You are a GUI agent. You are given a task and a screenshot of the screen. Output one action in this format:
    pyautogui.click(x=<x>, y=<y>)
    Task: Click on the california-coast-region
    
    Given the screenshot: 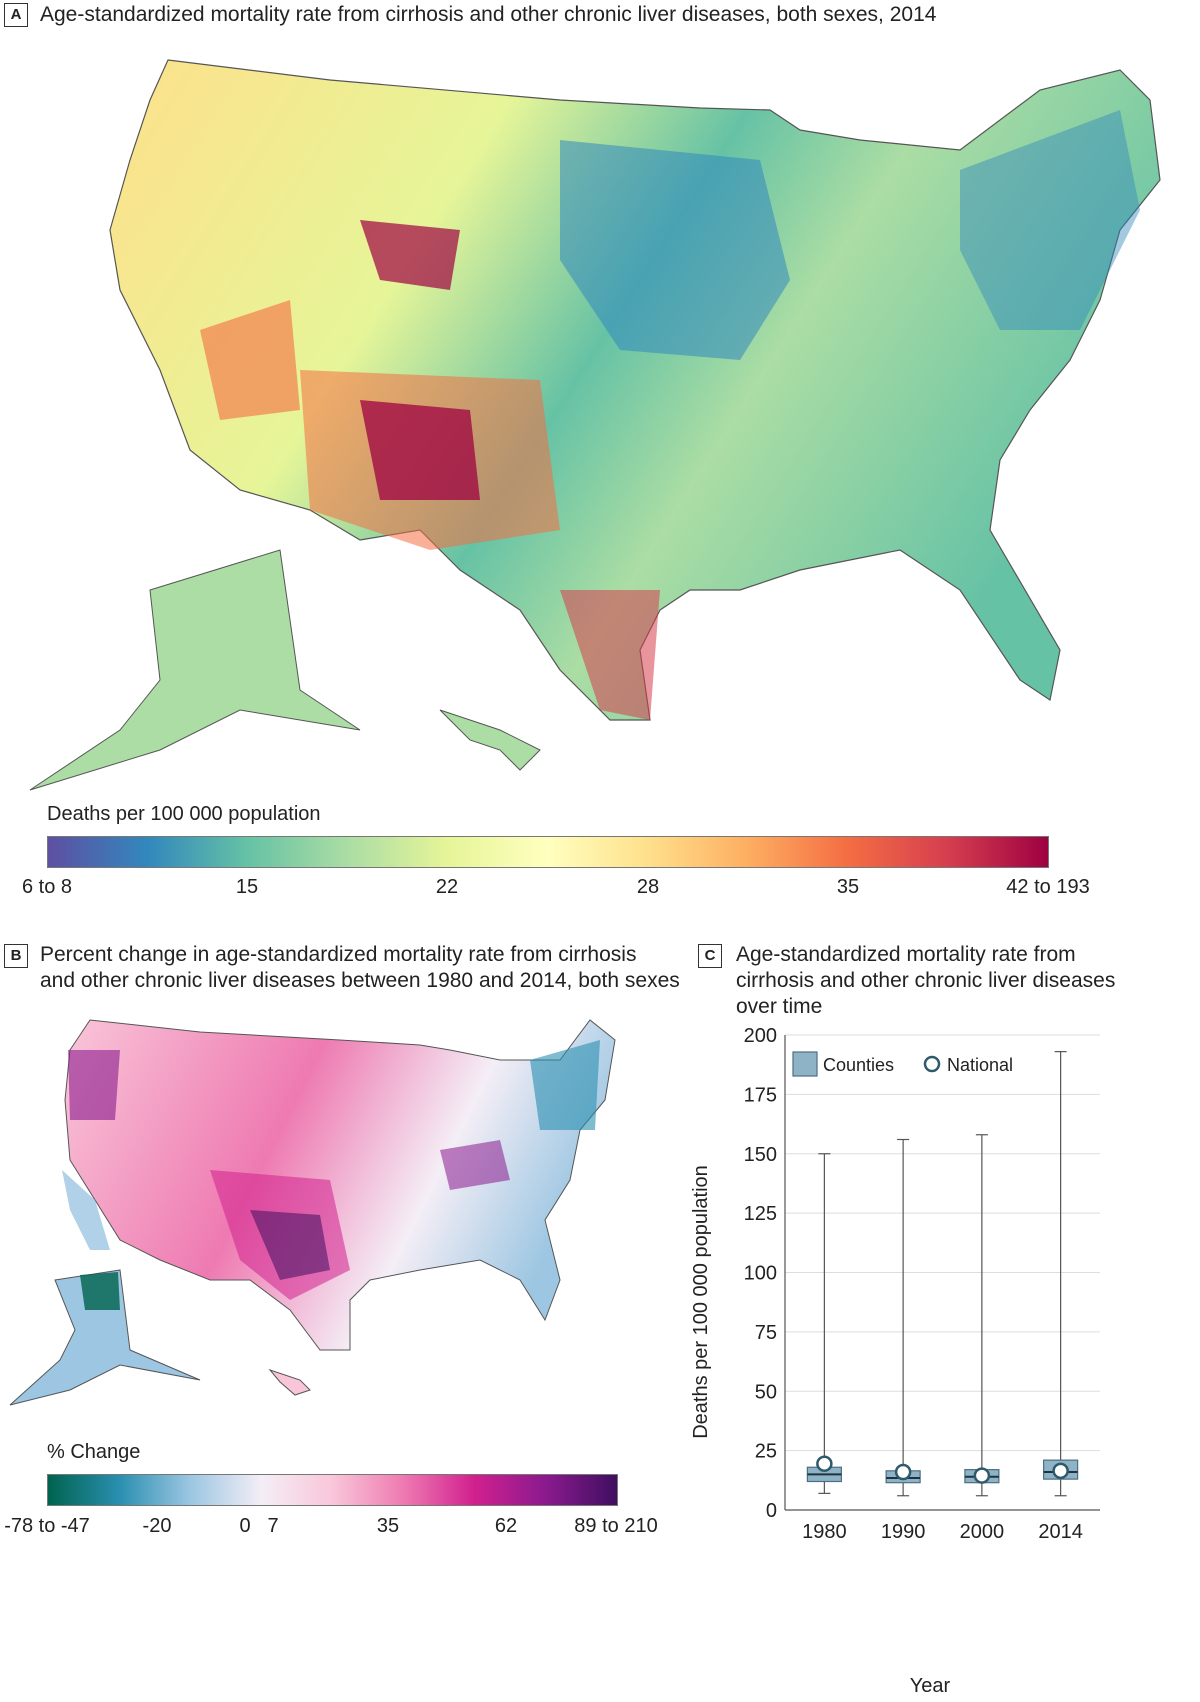 What is the action you would take?
    pyautogui.click(x=86, y=1210)
    